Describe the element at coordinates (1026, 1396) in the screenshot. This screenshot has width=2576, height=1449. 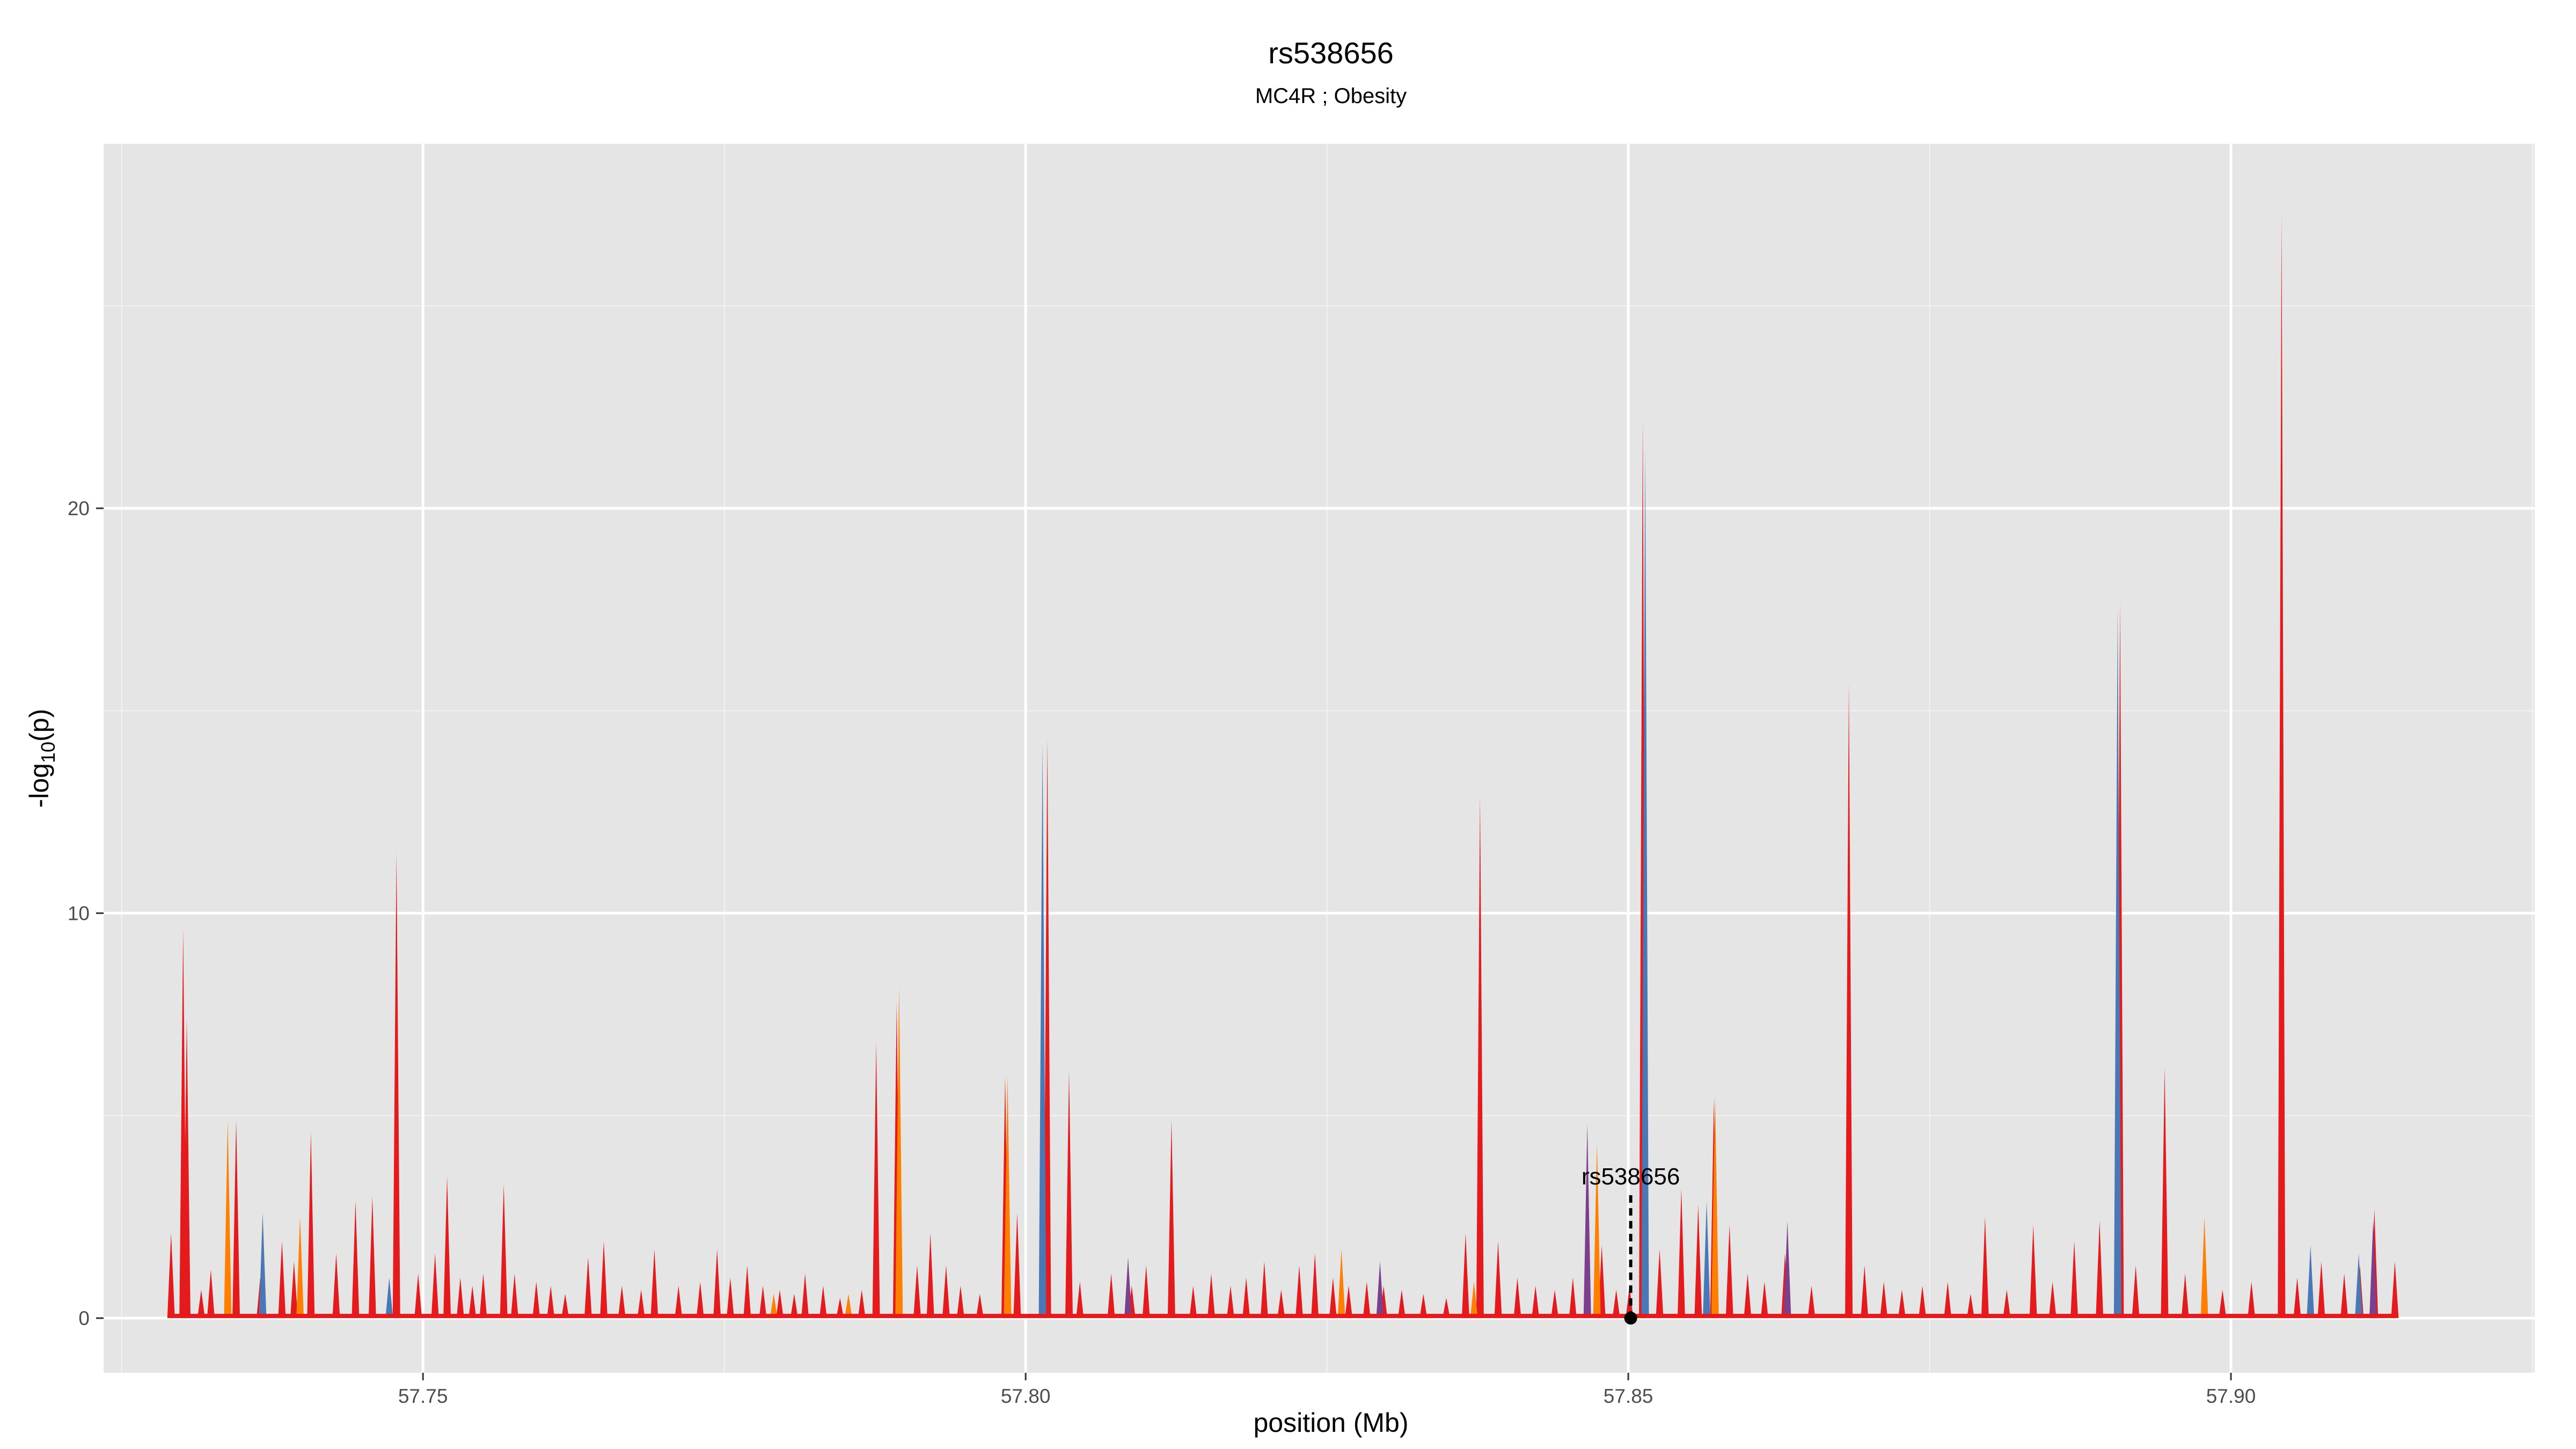
I see `x-tick-label-1: 57.80` at that location.